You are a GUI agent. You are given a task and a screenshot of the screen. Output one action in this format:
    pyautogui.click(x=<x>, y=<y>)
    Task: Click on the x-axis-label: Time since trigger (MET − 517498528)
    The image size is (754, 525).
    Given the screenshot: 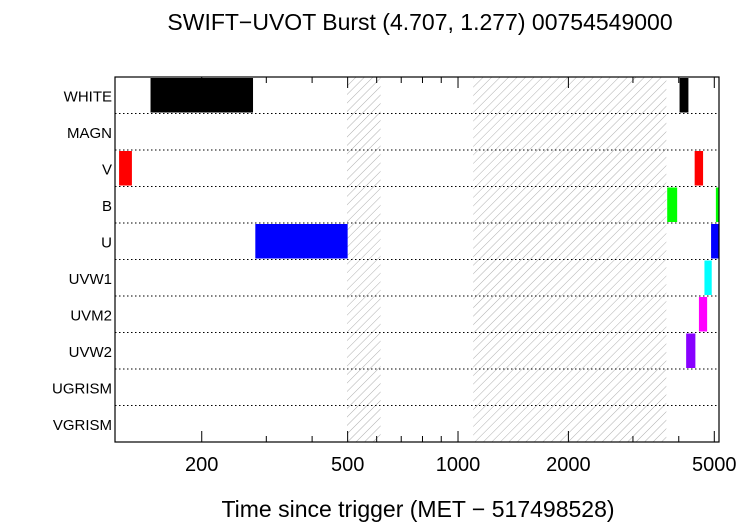 What is the action you would take?
    pyautogui.click(x=417, y=509)
    